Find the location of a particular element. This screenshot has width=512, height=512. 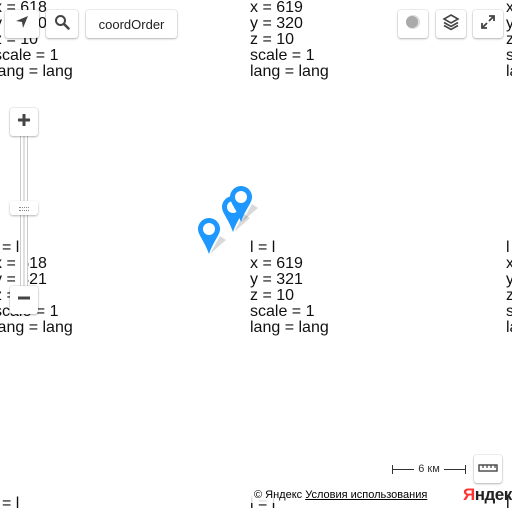

yandex-logo: Яндекс is located at coordinates (487, 495).